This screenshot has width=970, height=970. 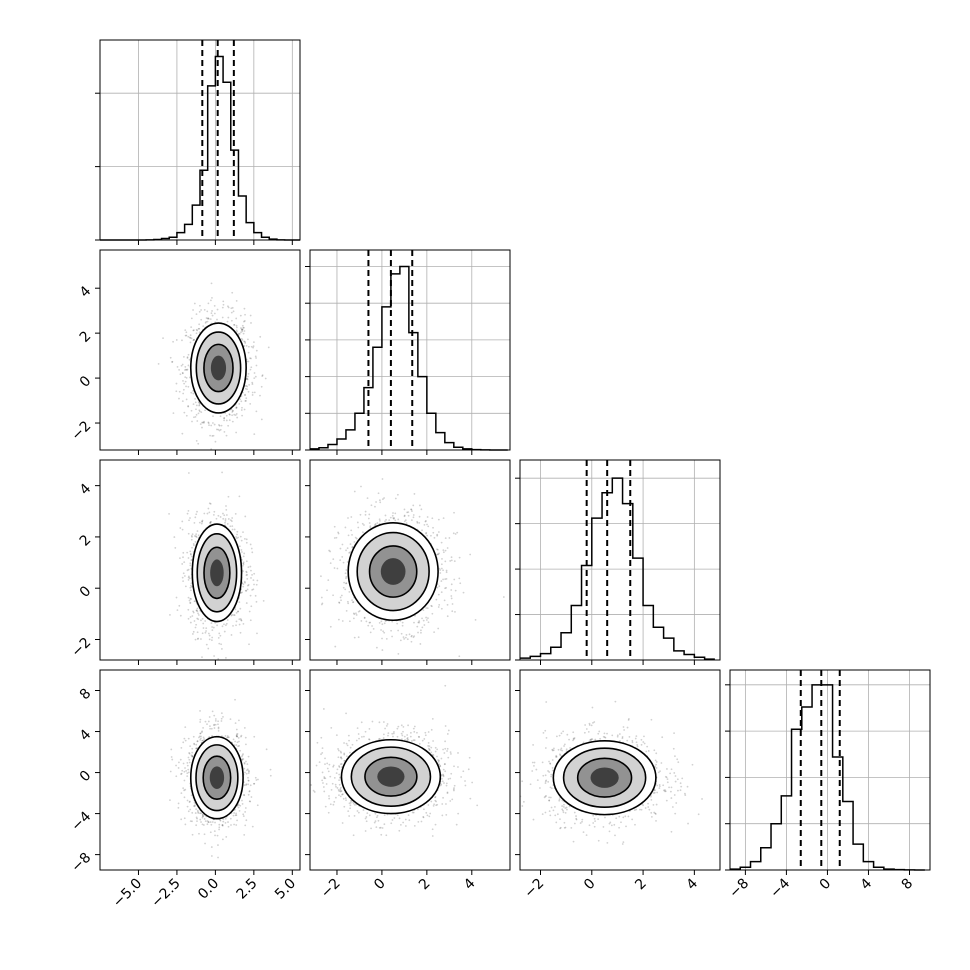 I want to click on x-tick-label: 8, so click(x=908, y=885).